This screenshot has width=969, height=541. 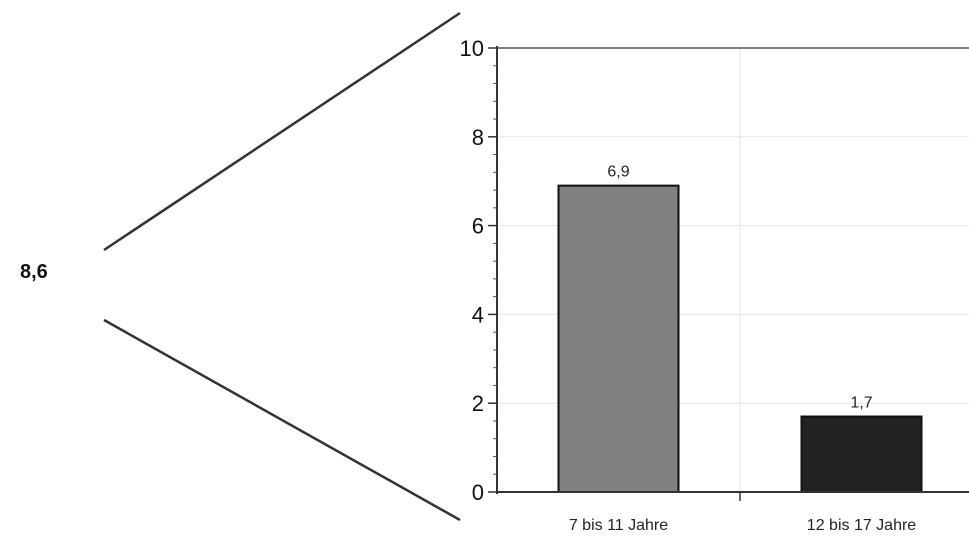 I want to click on x-tick-label-1: 12 bis 17 Jahre, so click(x=862, y=525).